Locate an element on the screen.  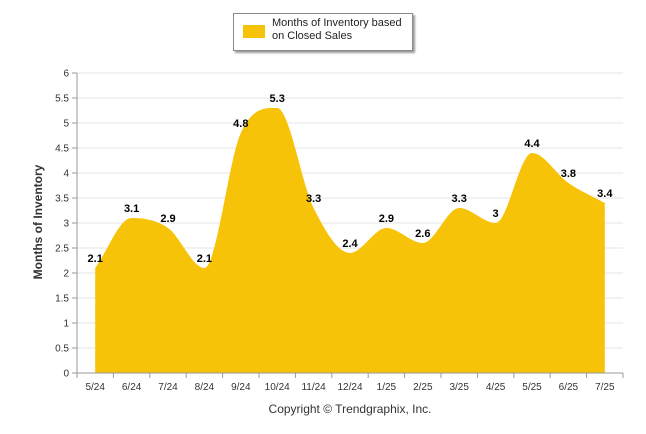
y-tick-label: 5 is located at coordinates (66, 124).